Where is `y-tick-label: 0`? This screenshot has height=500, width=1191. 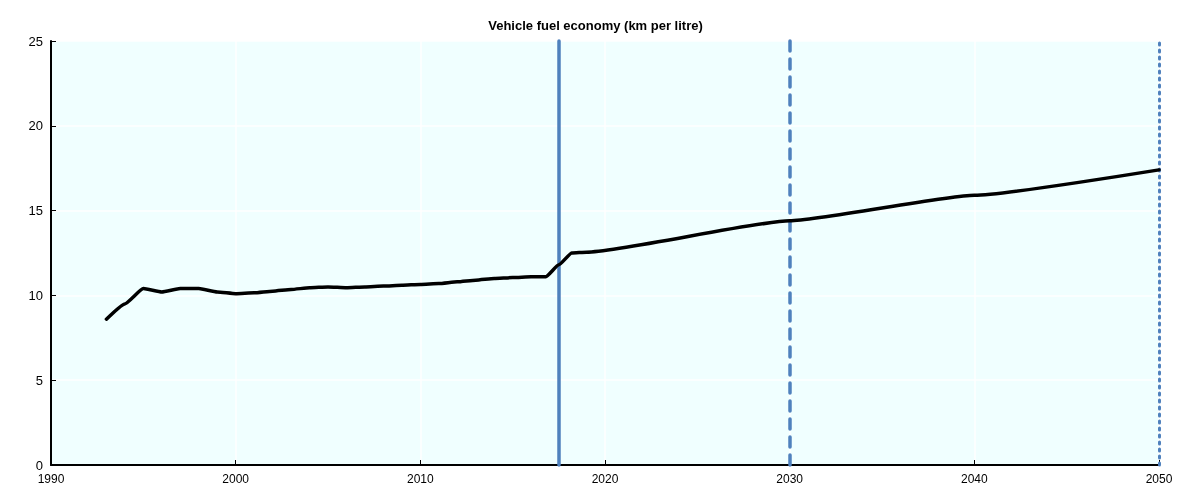 y-tick-label: 0 is located at coordinates (39, 465).